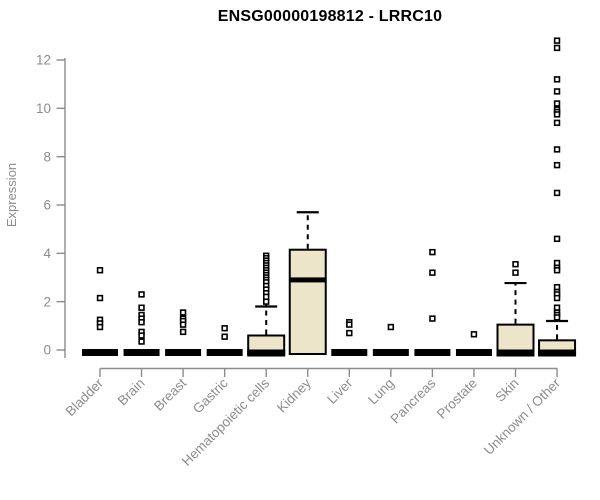 This screenshot has width=600, height=500. What do you see at coordinates (47, 205) in the screenshot?
I see `y-tick-label: 6` at bounding box center [47, 205].